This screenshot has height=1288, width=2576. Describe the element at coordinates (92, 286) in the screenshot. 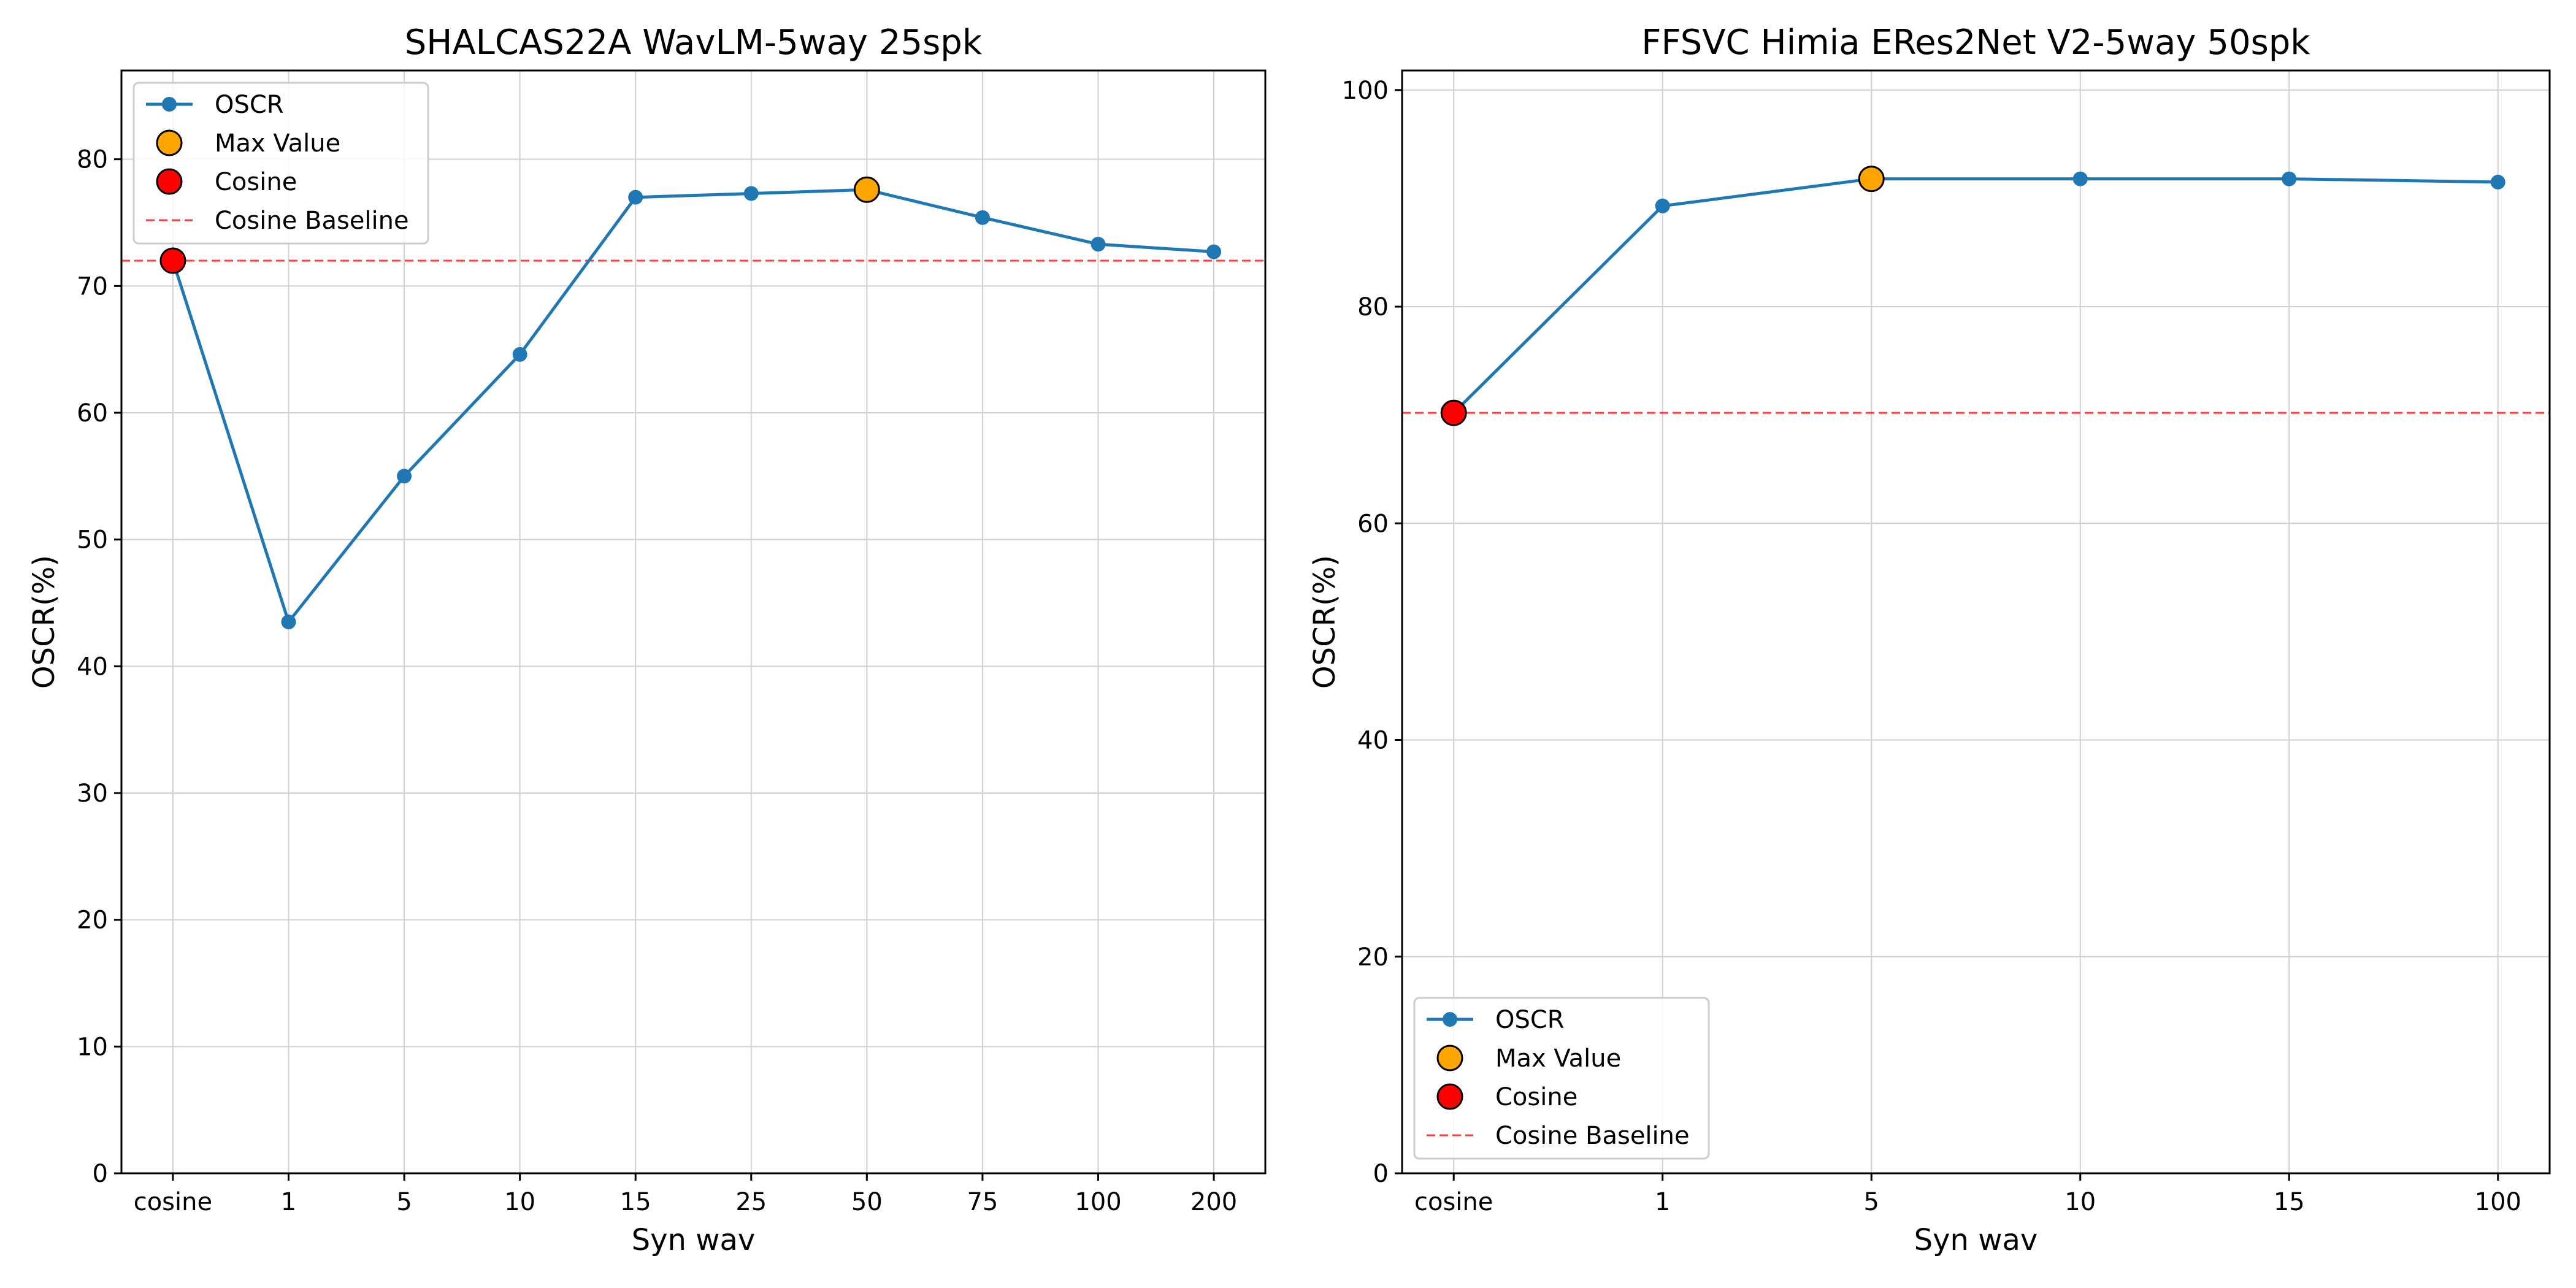

I see `y-tick-label: 70` at that location.